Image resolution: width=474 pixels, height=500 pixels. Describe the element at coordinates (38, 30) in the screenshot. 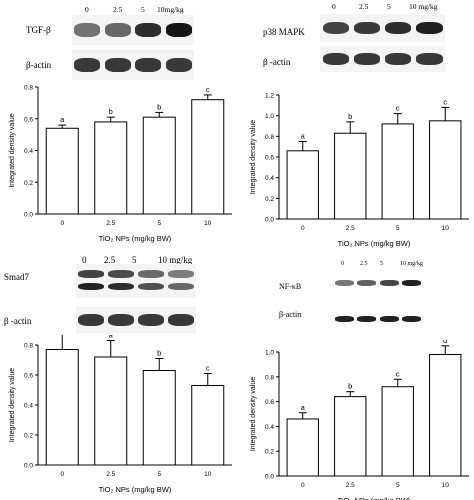

I see `blot-label: TGF-β` at that location.